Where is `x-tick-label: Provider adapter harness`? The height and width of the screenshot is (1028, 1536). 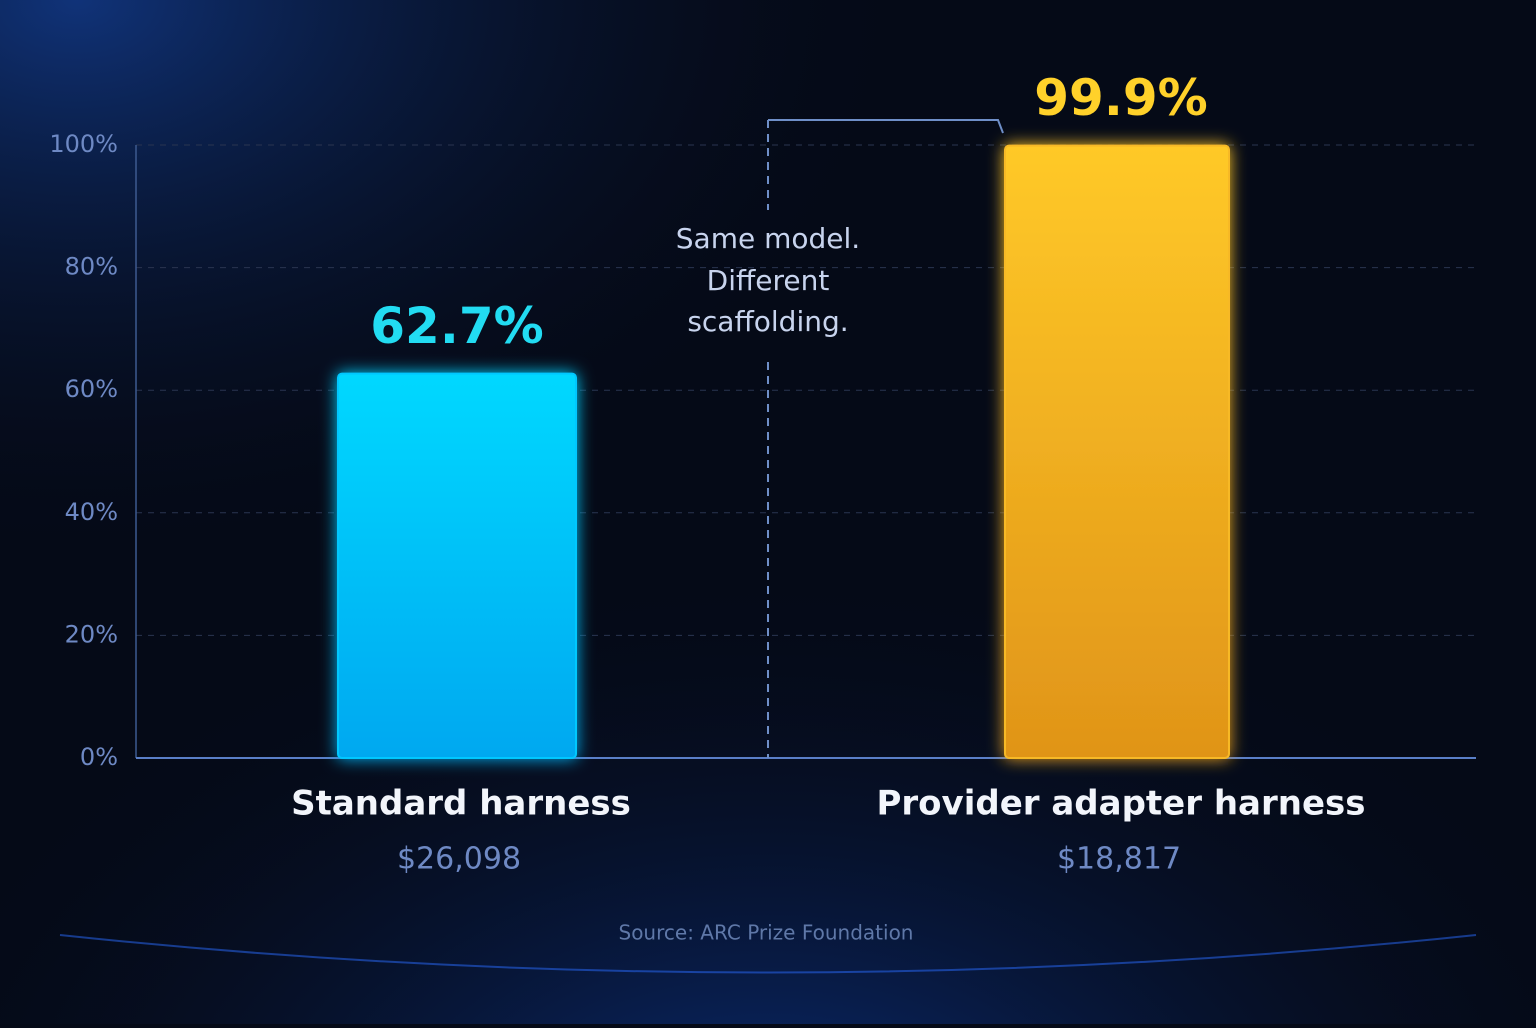 x-tick-label: Provider adapter harness is located at coordinates (1121, 804).